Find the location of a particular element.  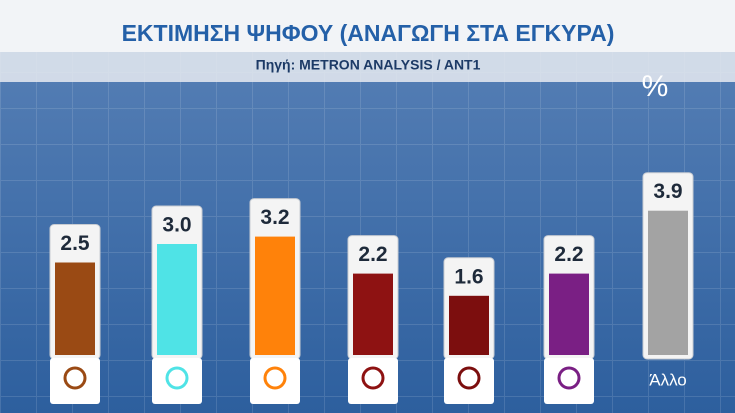

value-label: 3.0 is located at coordinates (176, 225).